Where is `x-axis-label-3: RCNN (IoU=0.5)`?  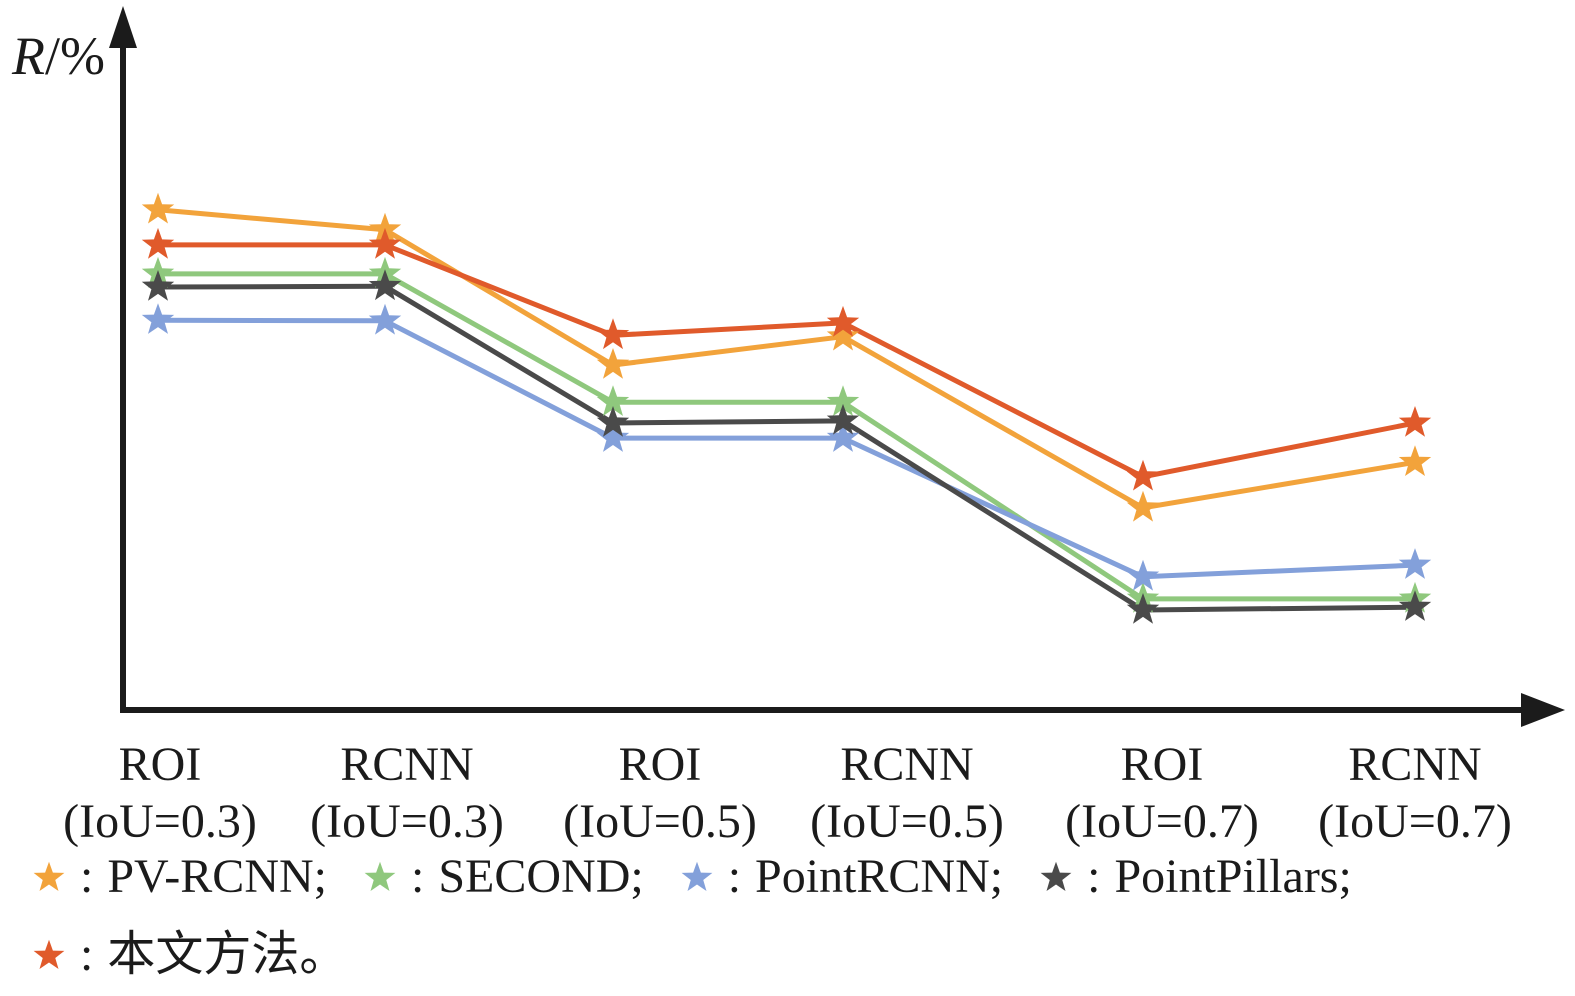
x-axis-label-3: RCNN (IoU=0.5) is located at coordinates (907, 793).